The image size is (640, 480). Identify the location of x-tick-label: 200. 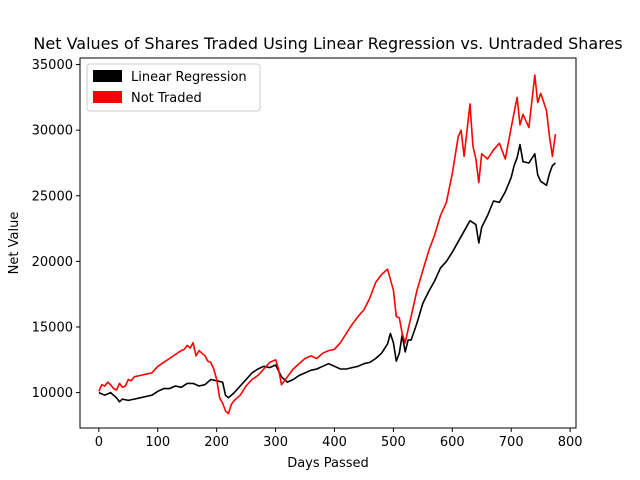
(216, 442).